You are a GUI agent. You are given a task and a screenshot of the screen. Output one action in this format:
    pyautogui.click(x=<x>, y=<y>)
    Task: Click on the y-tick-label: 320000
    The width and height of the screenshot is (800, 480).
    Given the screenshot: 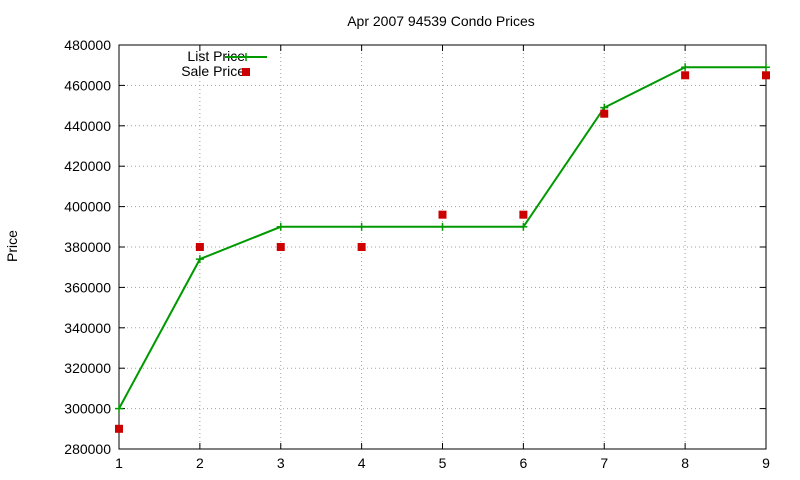 What is the action you would take?
    pyautogui.click(x=87, y=368)
    